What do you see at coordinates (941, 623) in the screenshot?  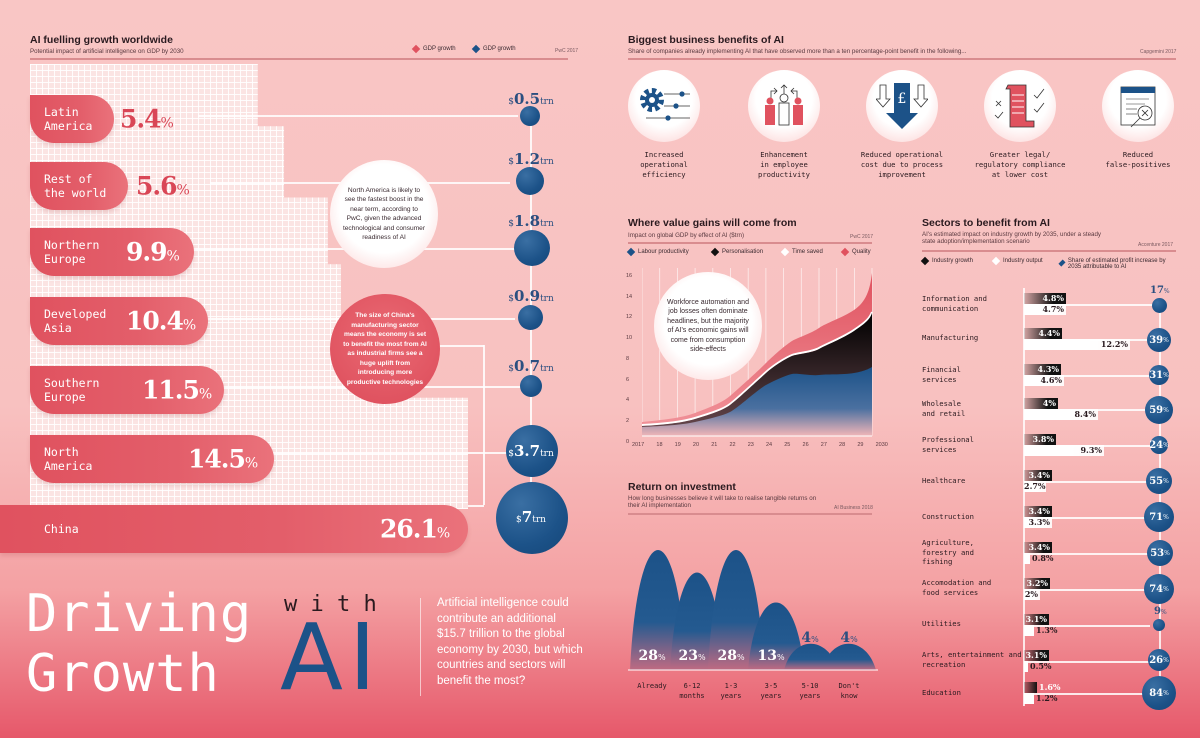 I see `sector-name: Utilities` at bounding box center [941, 623].